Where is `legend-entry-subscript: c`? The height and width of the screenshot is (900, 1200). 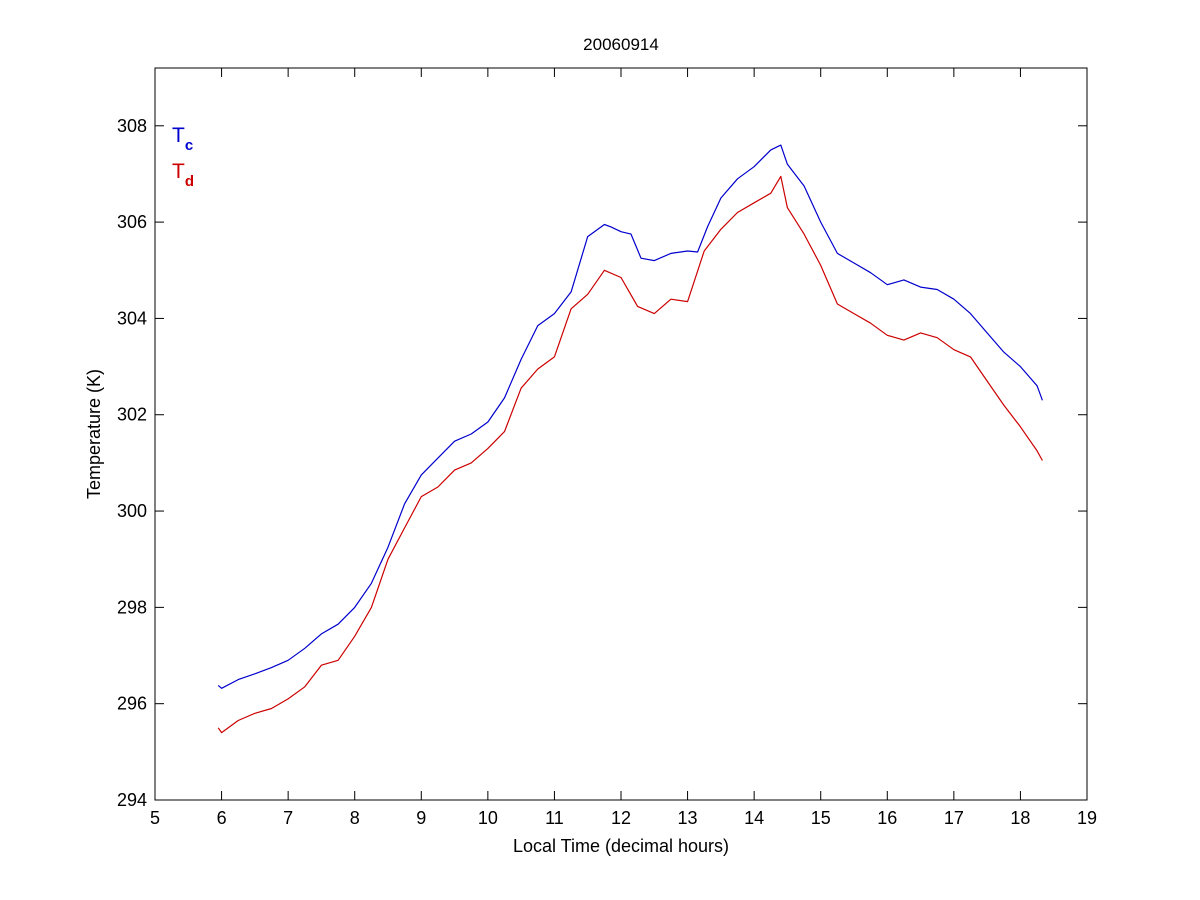 legend-entry-subscript: c is located at coordinates (189, 145).